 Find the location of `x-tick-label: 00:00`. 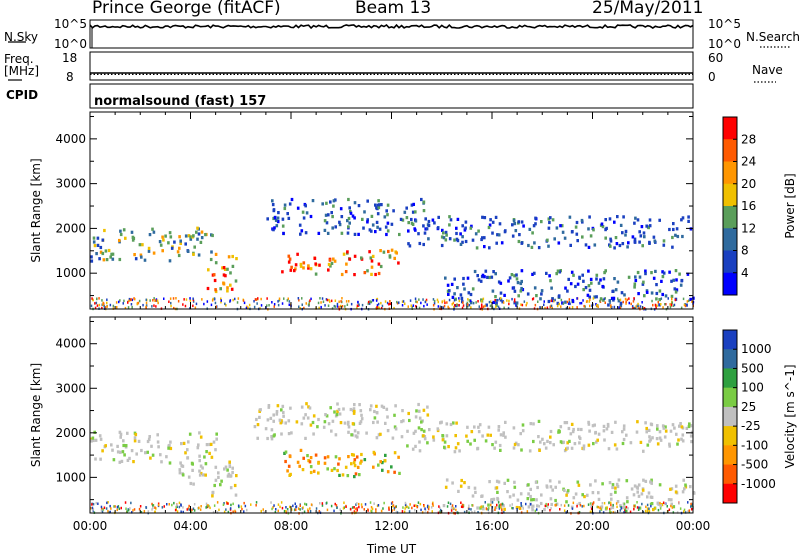

x-tick-label: 00:00 is located at coordinates (90, 526).